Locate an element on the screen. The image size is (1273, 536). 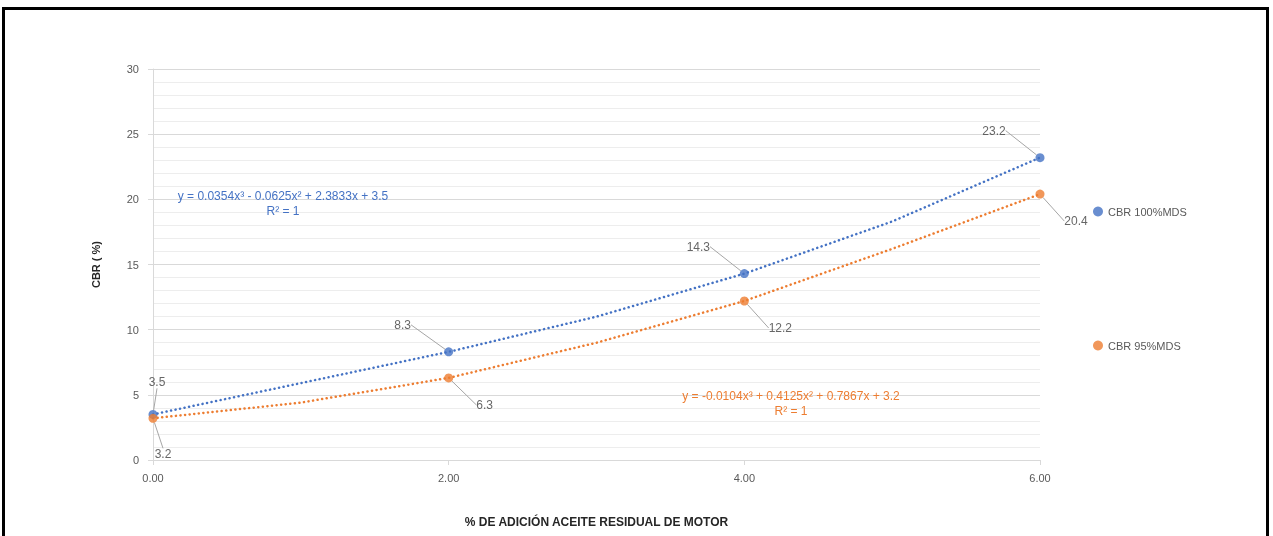
data-label: 3.2 is located at coordinates (163, 454).